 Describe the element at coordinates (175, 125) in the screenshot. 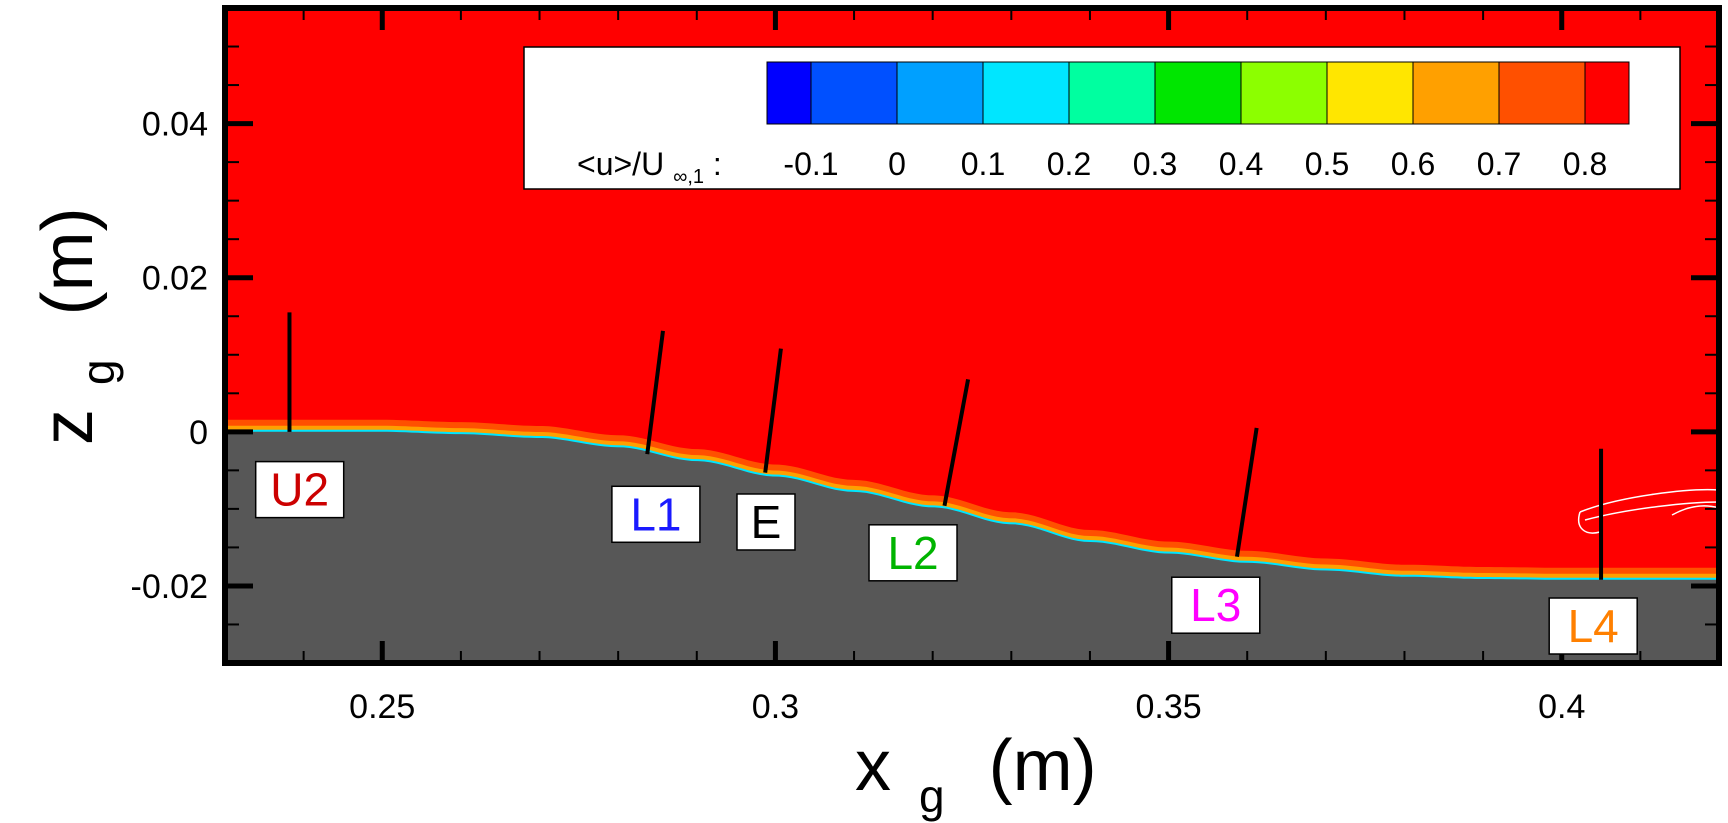

I see `y-tick-label: 0.04` at that location.